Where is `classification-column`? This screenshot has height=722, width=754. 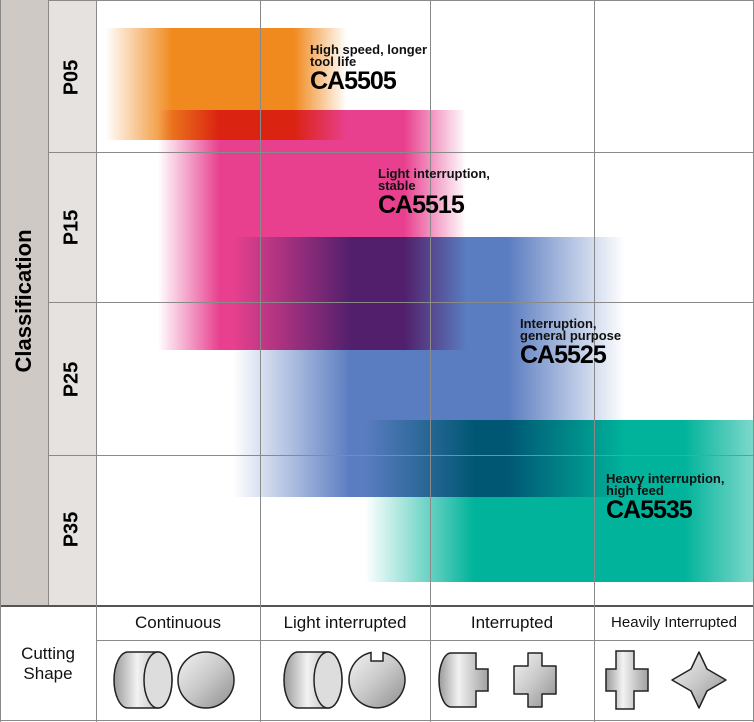
classification-column is located at coordinates (24, 302).